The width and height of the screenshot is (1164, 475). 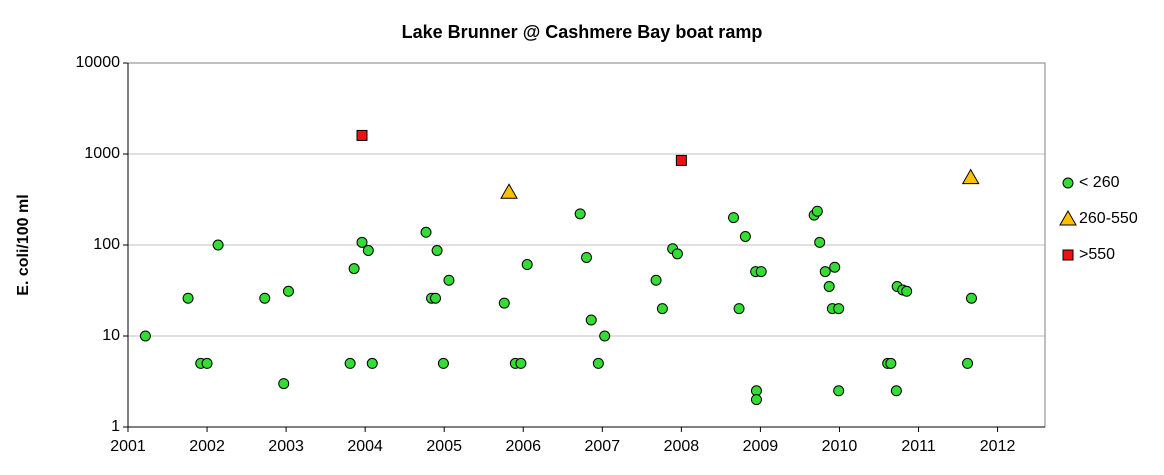 What do you see at coordinates (128, 446) in the screenshot?
I see `x-tick-label: 2001` at bounding box center [128, 446].